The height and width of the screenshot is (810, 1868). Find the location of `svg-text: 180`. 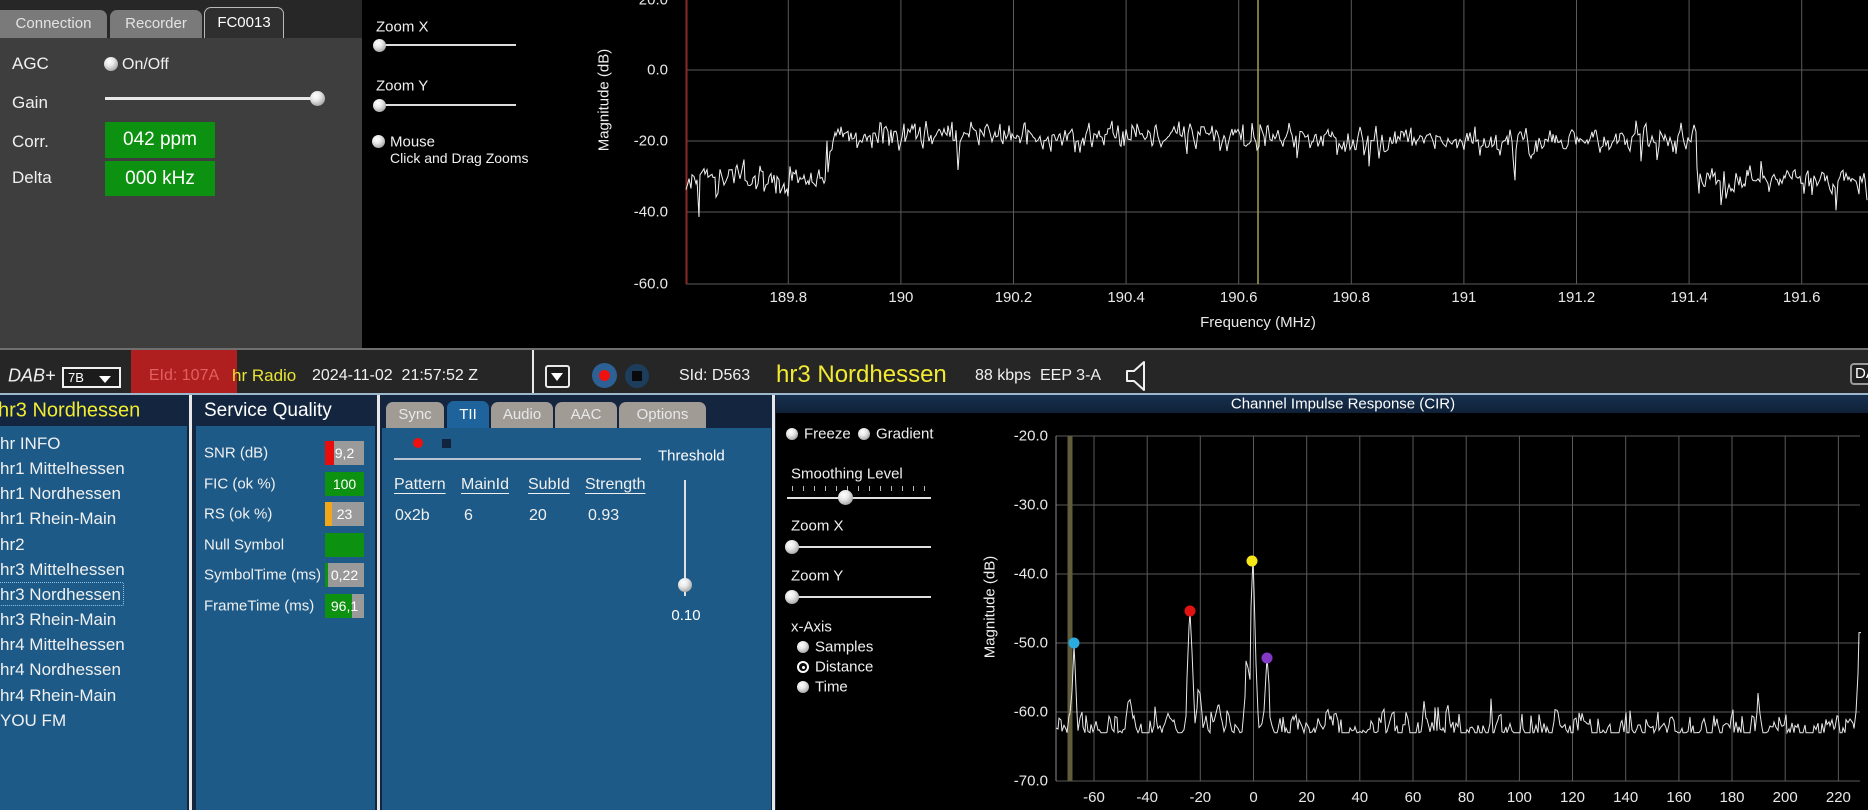

svg-text: 180 is located at coordinates (1731, 797).